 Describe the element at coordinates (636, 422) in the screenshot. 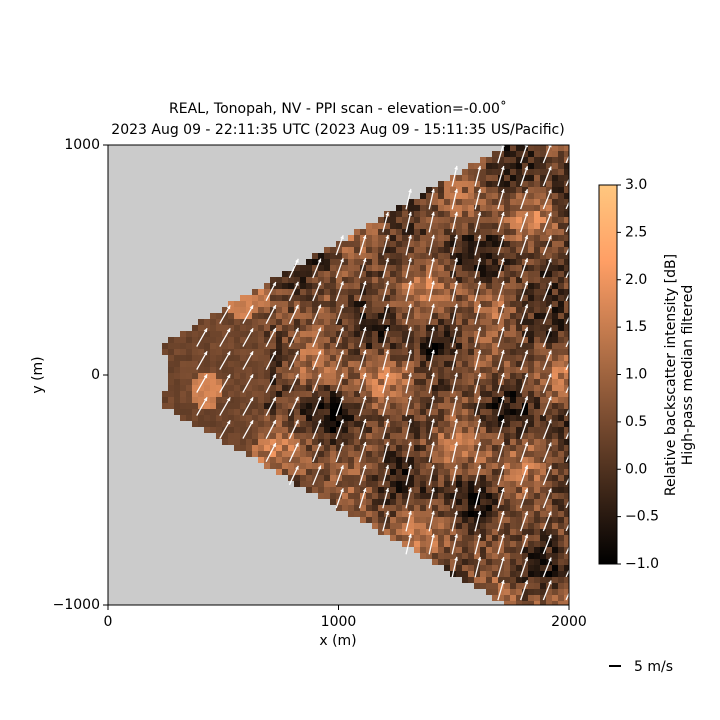

I see `colorbar-tick-label: 0.5` at that location.